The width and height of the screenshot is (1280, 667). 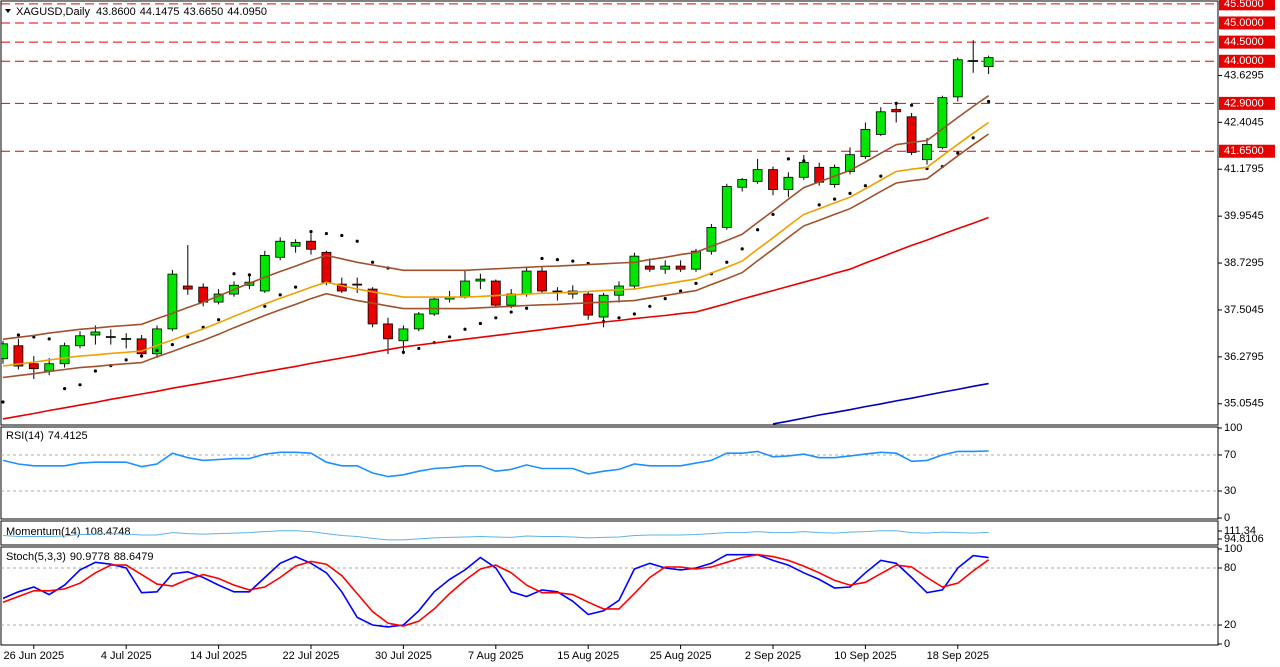 I want to click on high-value: 44.1475, so click(x=160, y=12).